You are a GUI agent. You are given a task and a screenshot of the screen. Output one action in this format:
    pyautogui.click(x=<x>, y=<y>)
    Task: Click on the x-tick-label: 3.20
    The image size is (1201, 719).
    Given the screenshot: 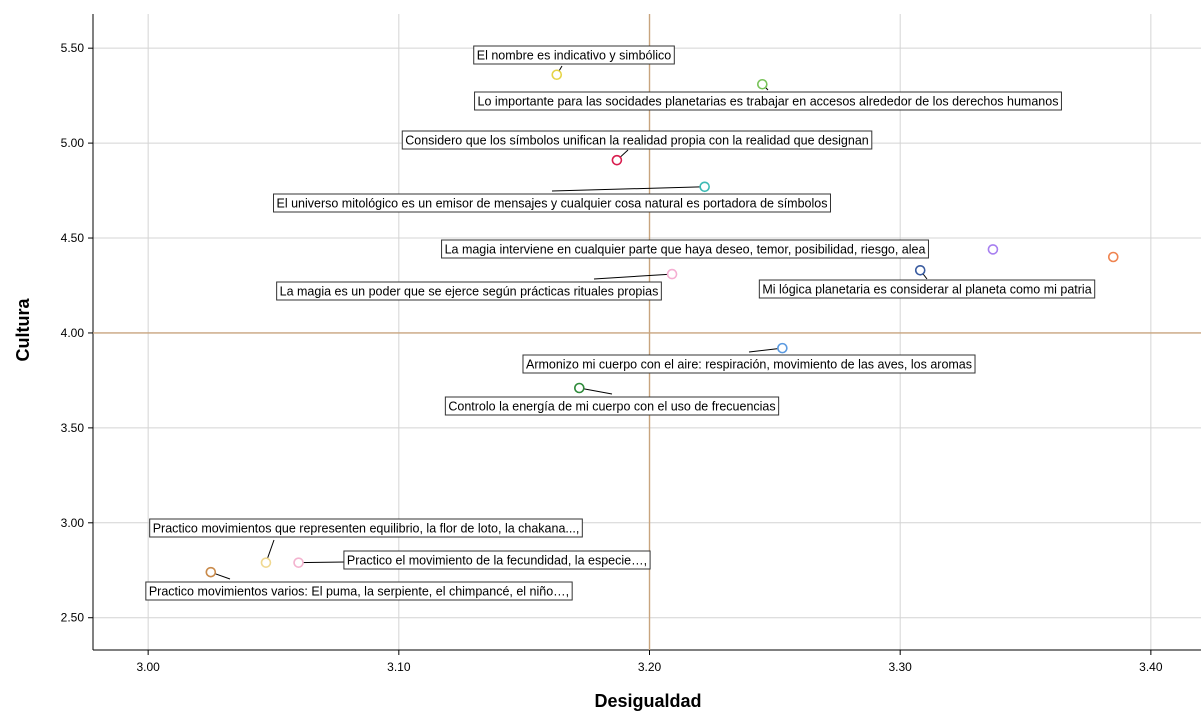 What is the action you would take?
    pyautogui.click(x=650, y=667)
    